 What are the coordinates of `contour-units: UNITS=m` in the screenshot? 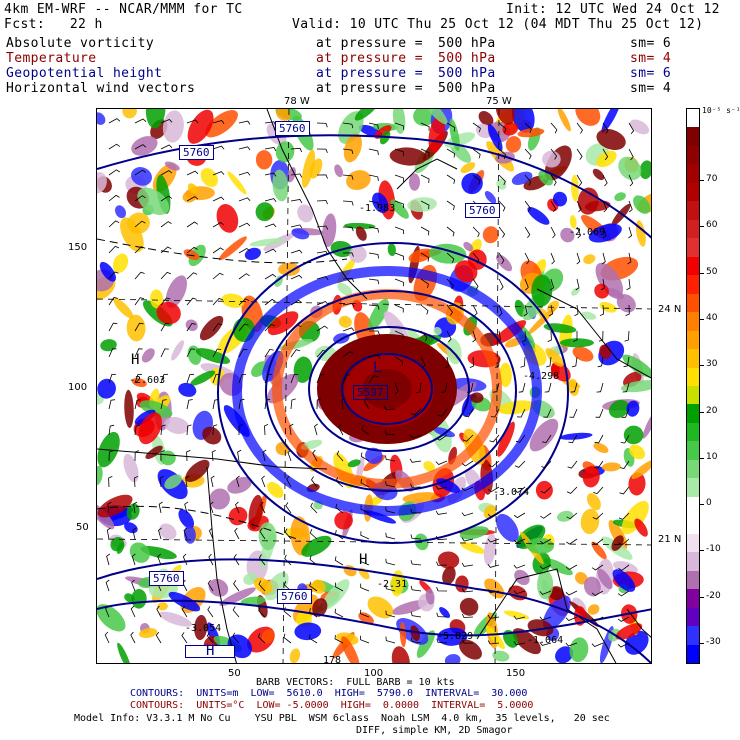 It's located at (217, 693).